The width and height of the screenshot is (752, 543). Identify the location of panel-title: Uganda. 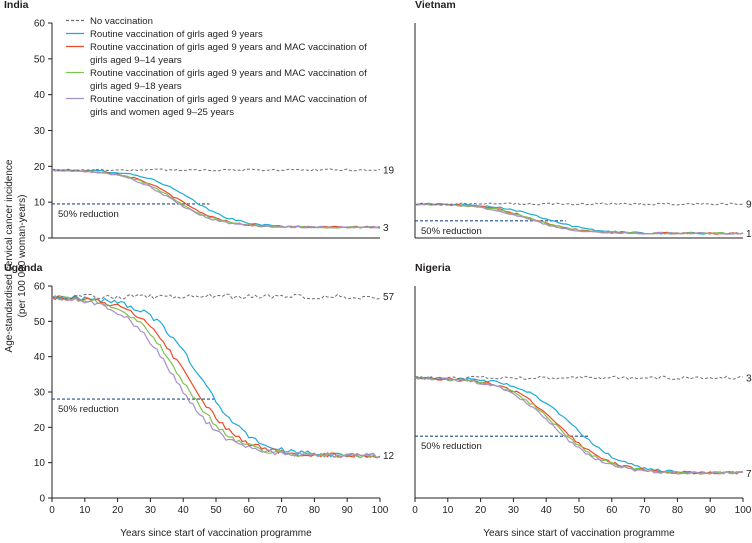
(23, 268).